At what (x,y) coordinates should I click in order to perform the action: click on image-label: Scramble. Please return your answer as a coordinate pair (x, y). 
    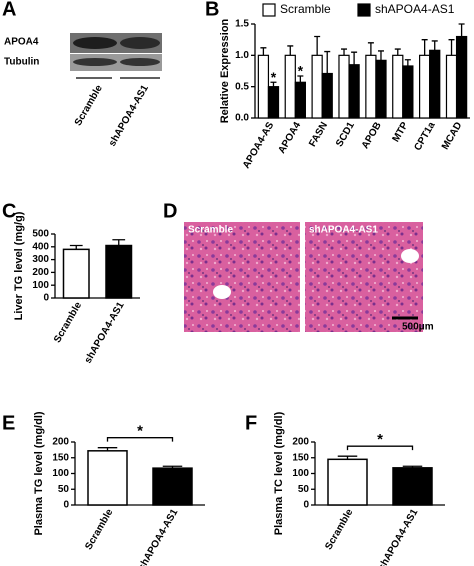
    Looking at the image, I should click on (210, 230).